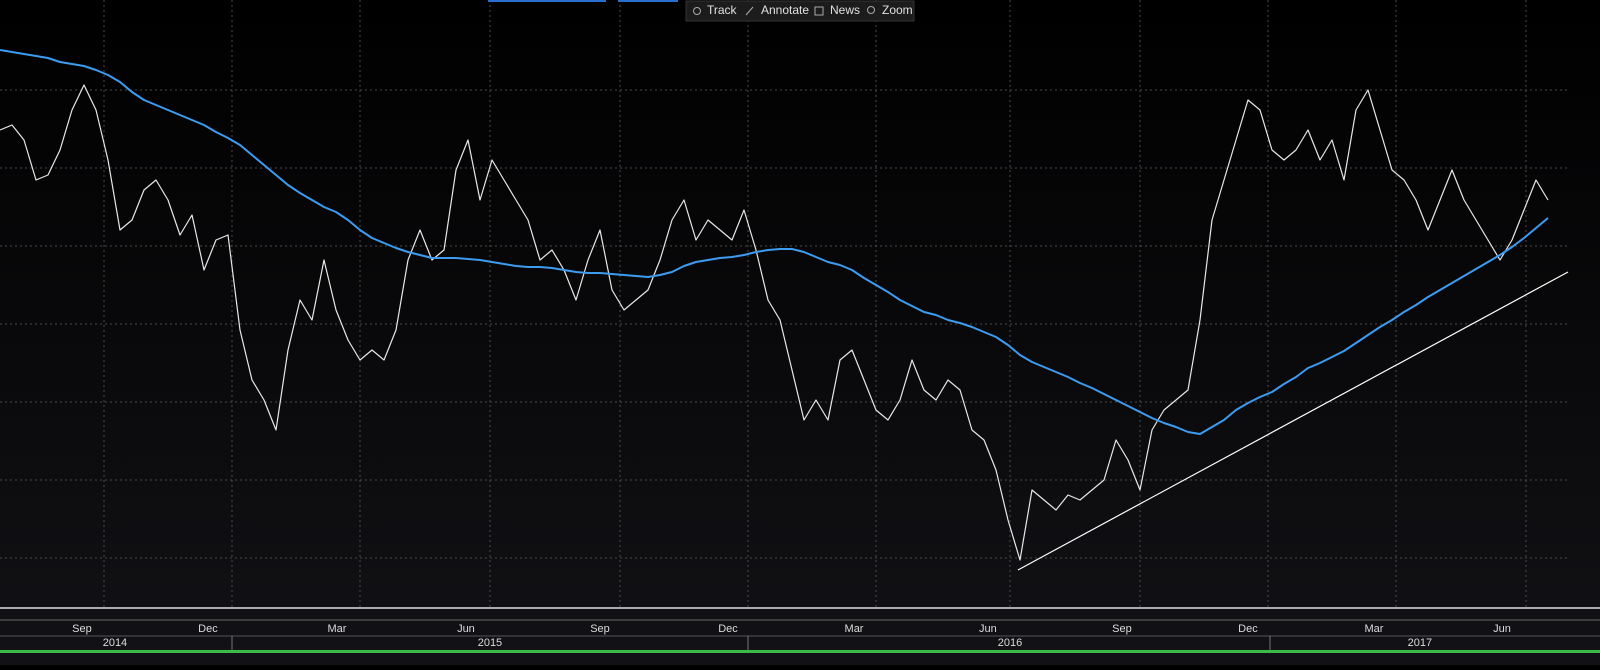 This screenshot has width=1600, height=670. I want to click on toolbar-bg, so click(800, 11).